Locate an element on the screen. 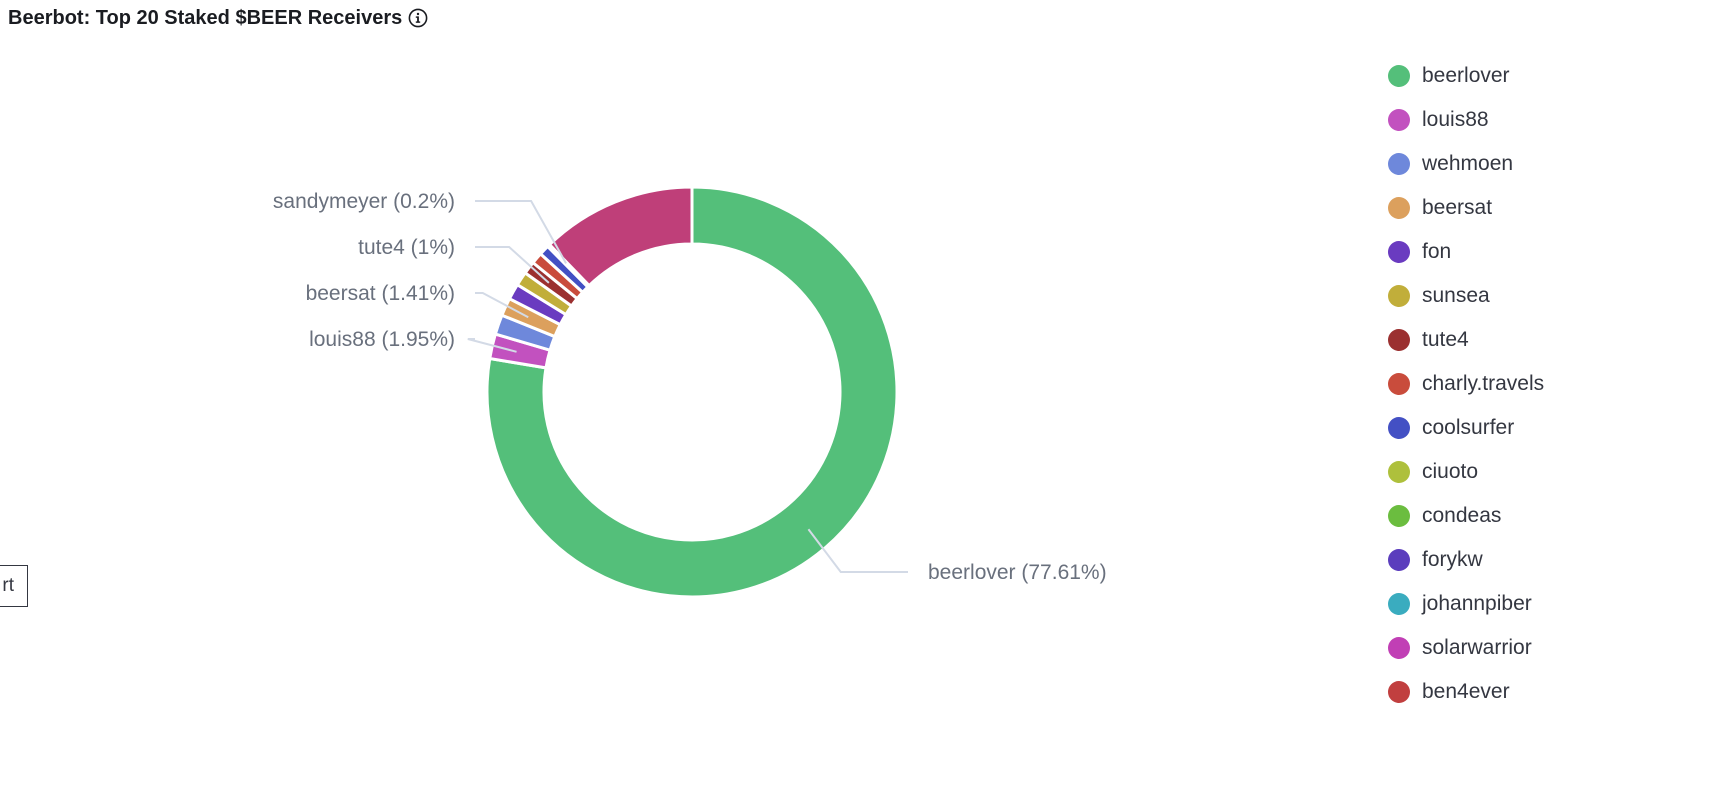 Image resolution: width=1715 pixels, height=786 pixels. truncated-edge-button-label: rt is located at coordinates (8, 585).